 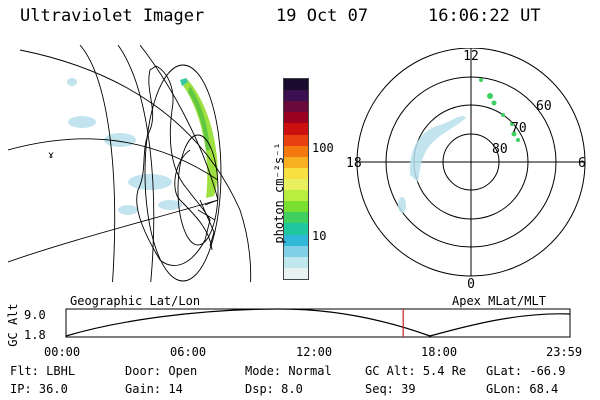 I want to click on image-time: 16:06:22 UT, so click(x=484, y=16).